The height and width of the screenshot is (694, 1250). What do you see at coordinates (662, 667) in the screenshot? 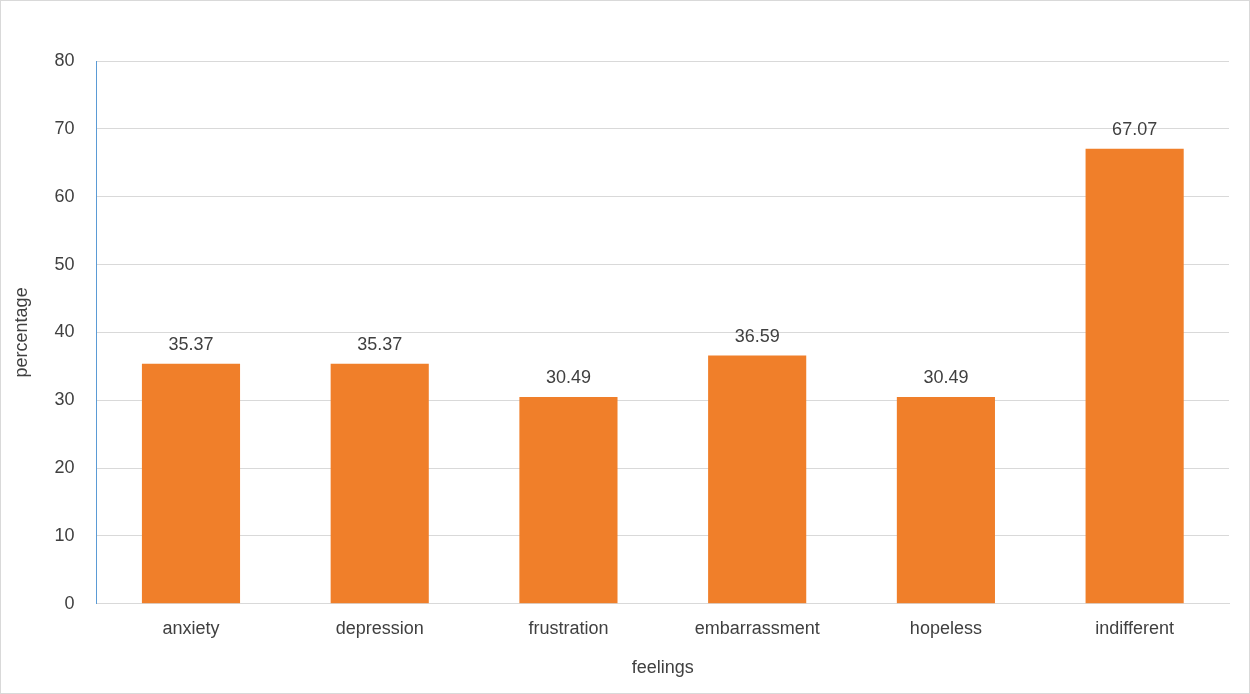
I see `x-axis-title: feelings` at bounding box center [662, 667].